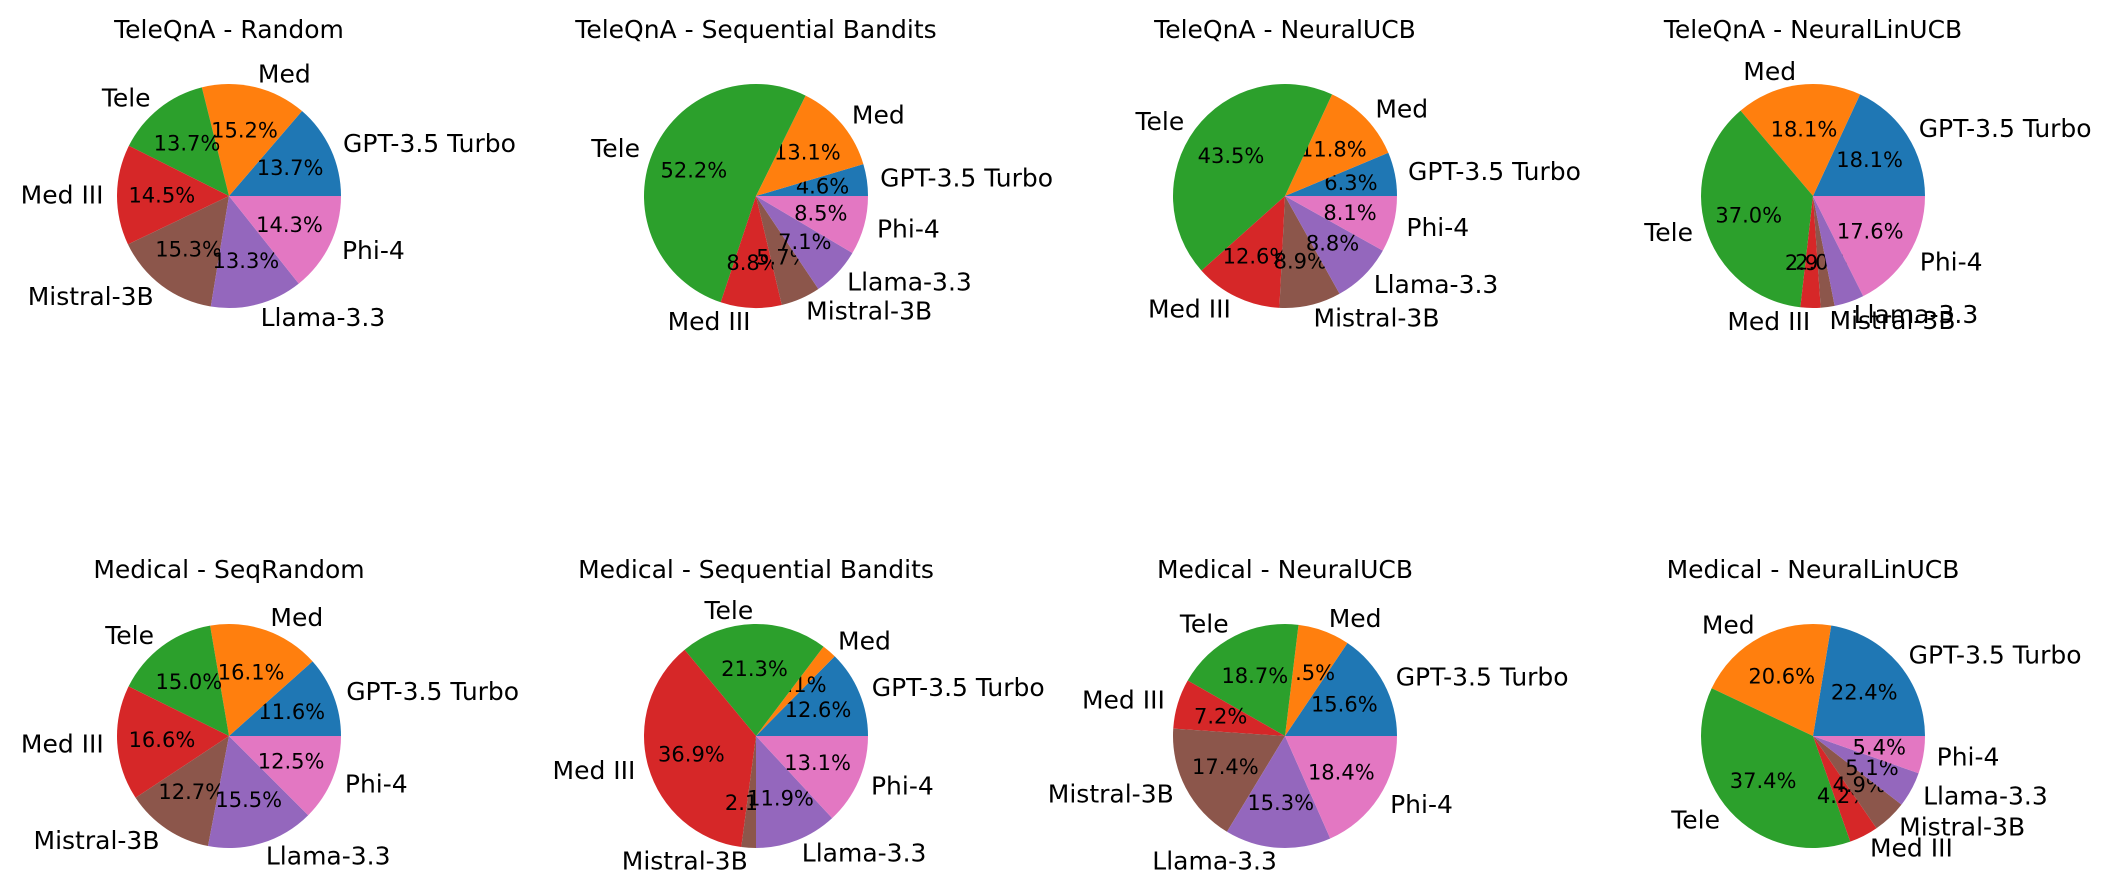  Describe the element at coordinates (1341, 773) in the screenshot. I see `slice-percent-label: 18.4%` at that location.